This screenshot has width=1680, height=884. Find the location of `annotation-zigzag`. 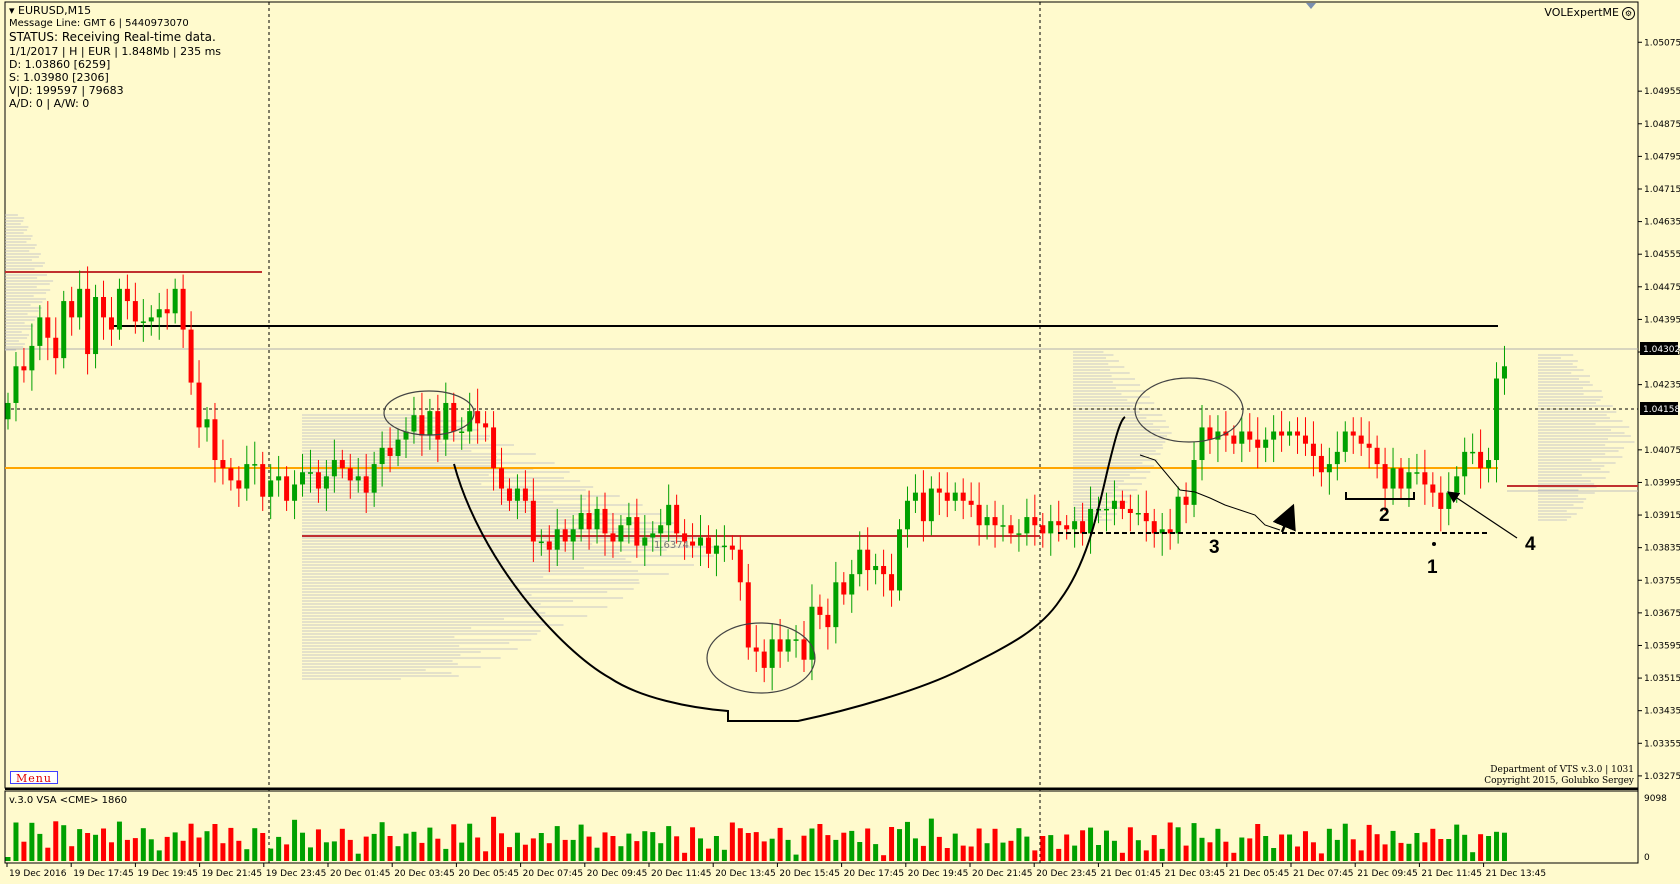

annotation-zigzag is located at coordinates (1210, 492).